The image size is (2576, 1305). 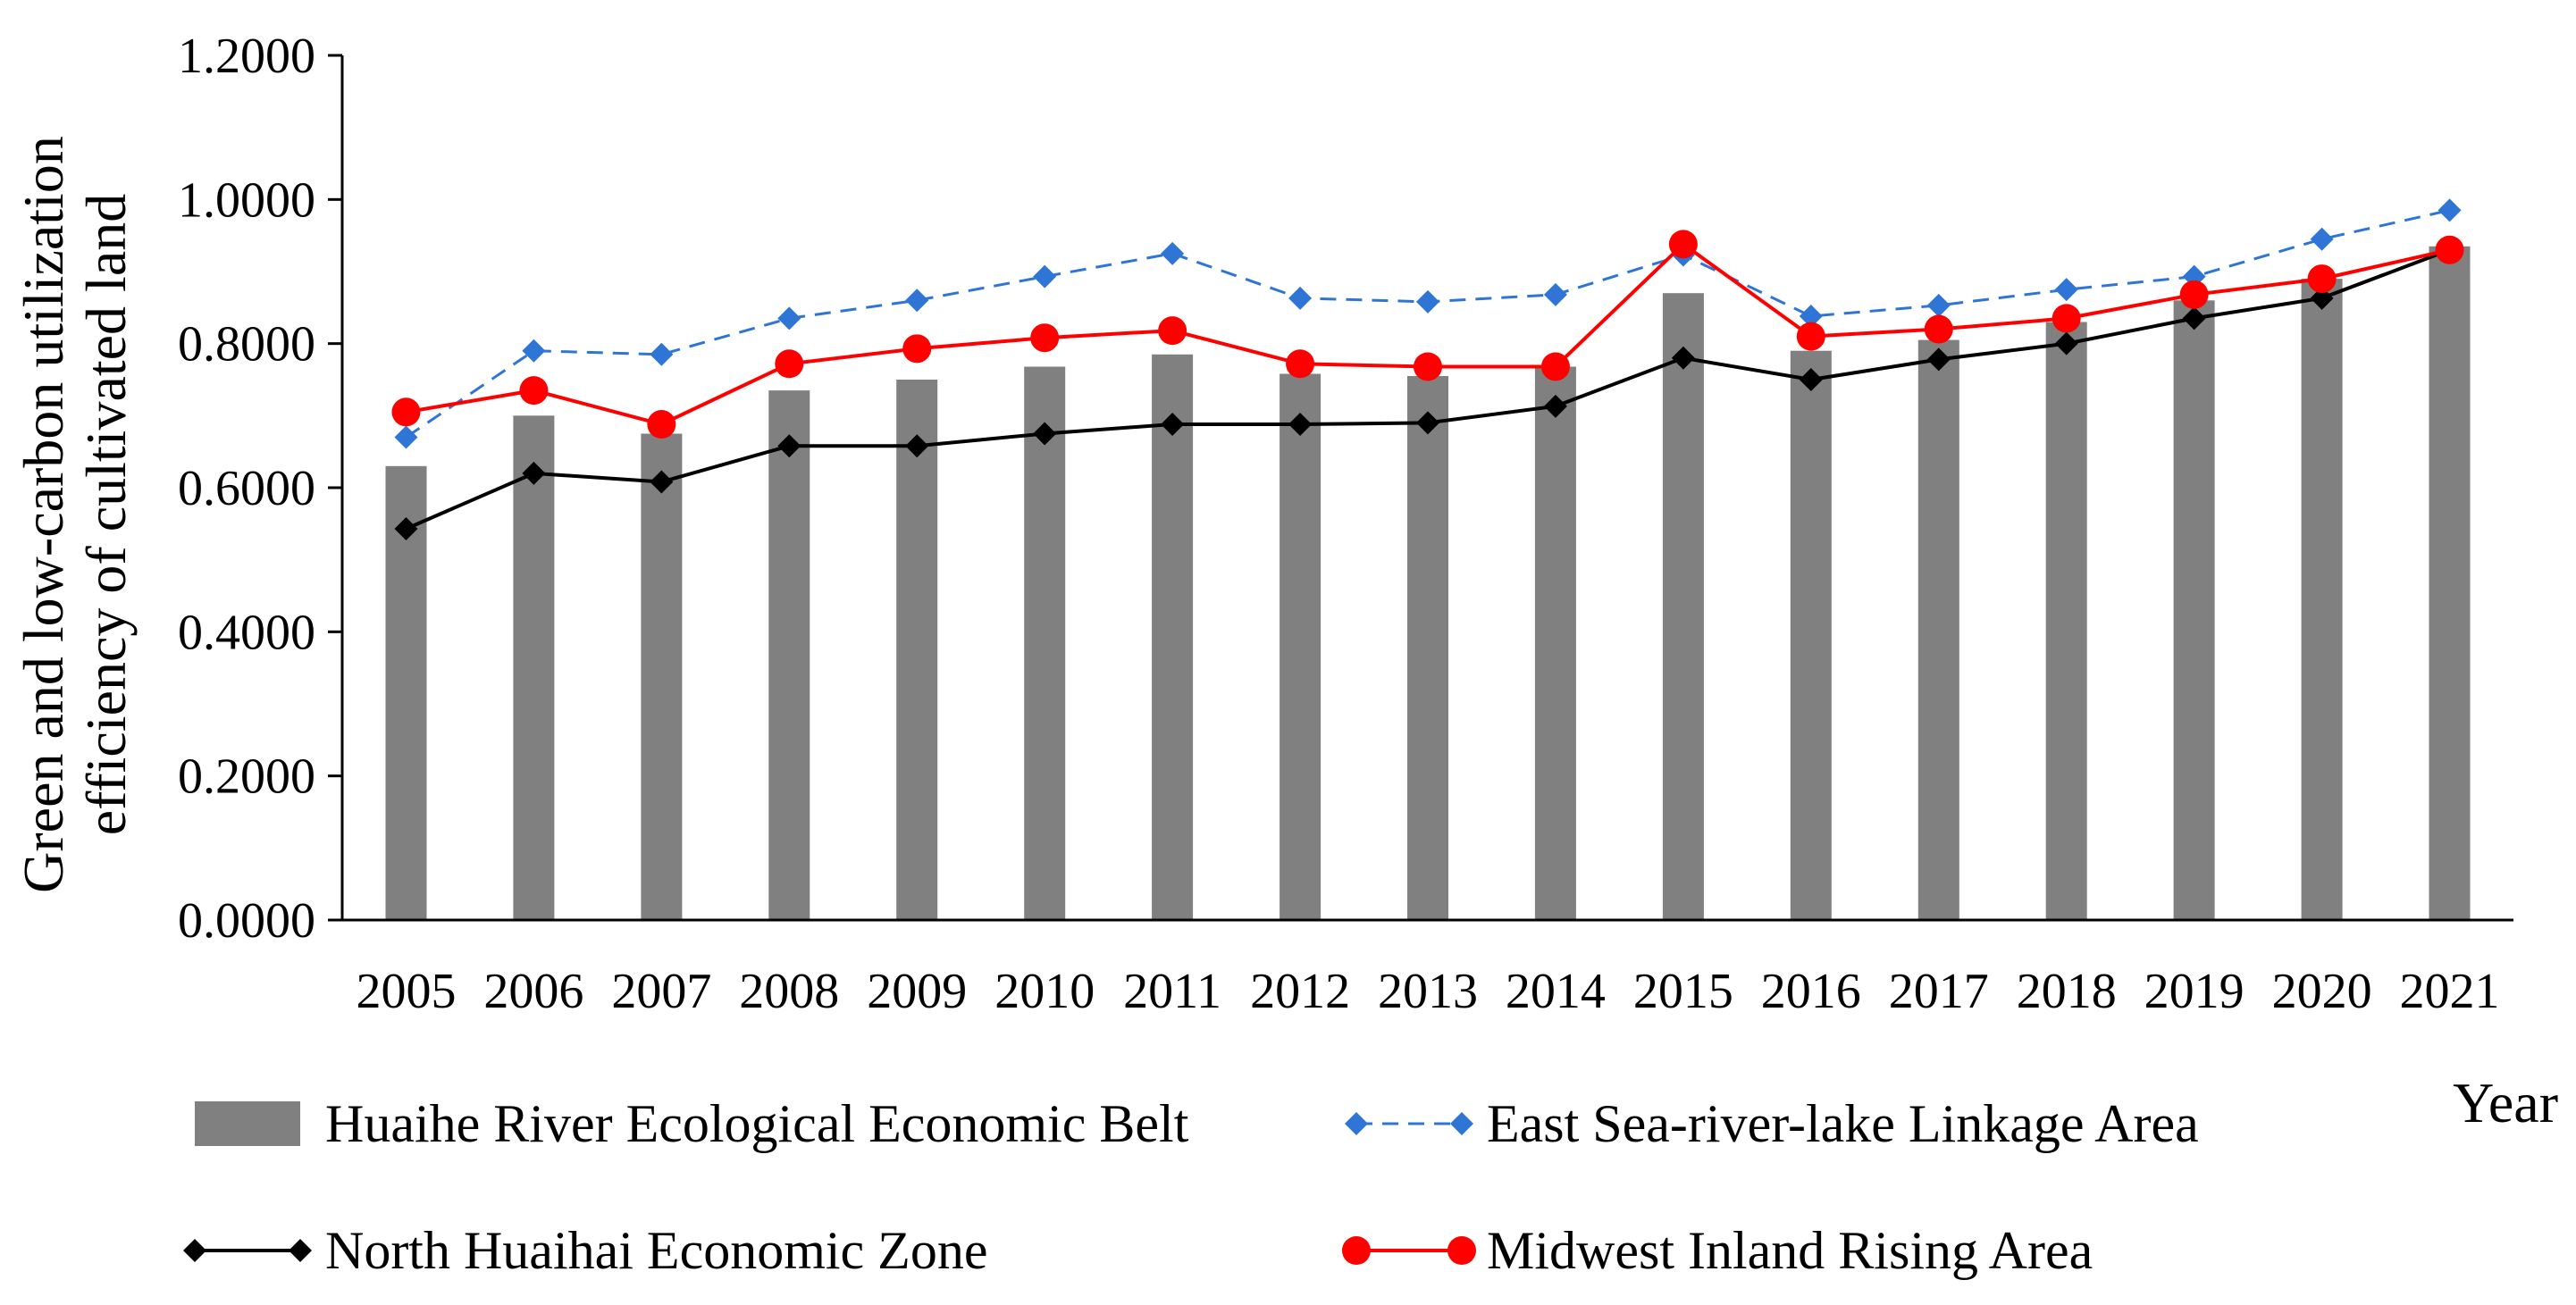 I want to click on marker-east-sea-river-lake-linkage-area-2012, so click(x=1300, y=298).